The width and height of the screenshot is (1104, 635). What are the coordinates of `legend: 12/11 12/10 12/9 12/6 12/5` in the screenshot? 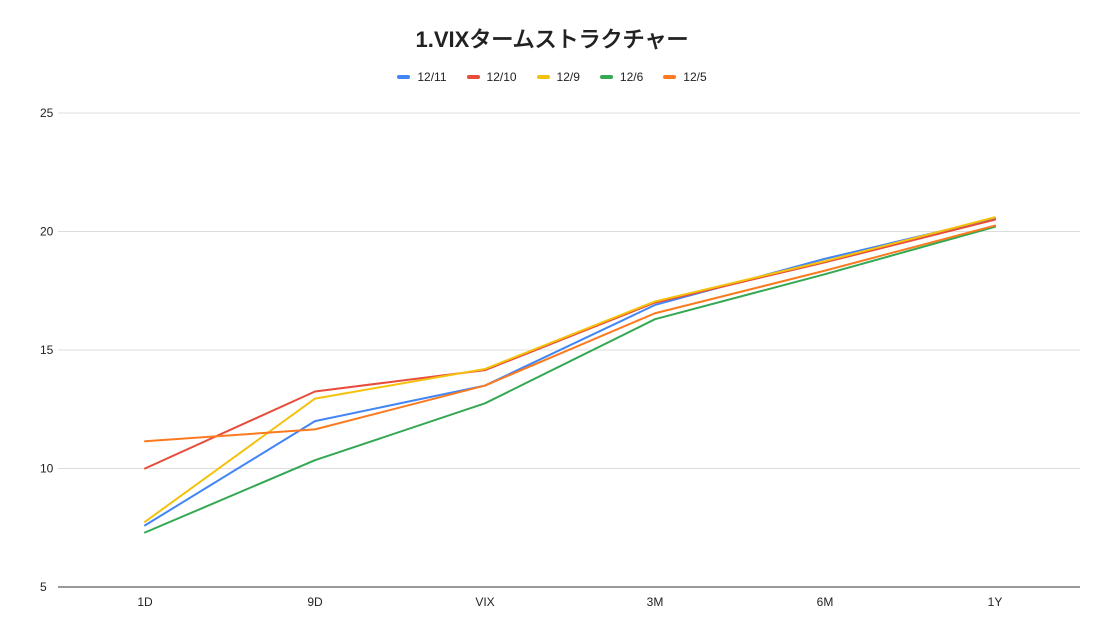 It's located at (552, 77).